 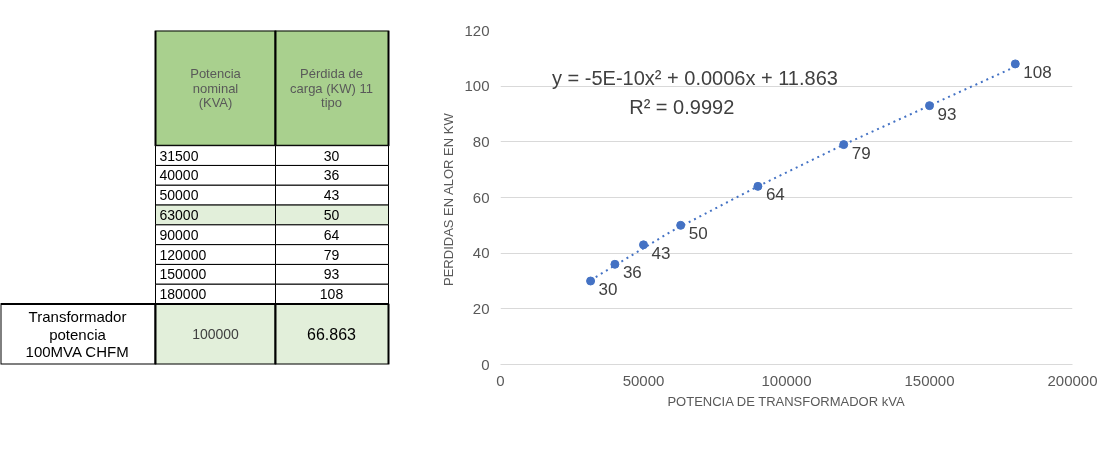 What do you see at coordinates (179, 214) in the screenshot?
I see `text: 63000` at bounding box center [179, 214].